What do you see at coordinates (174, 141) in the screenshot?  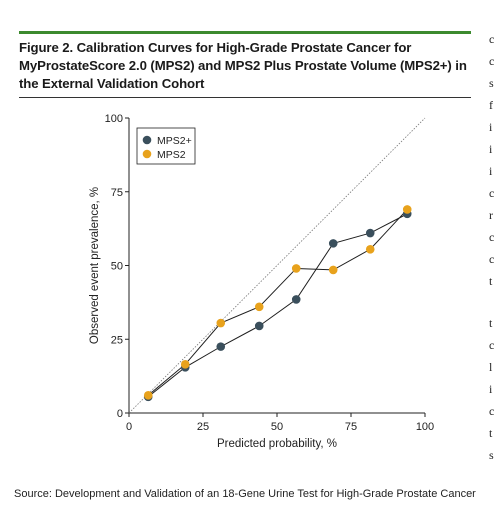 I see `legend-label: MPS2+` at bounding box center [174, 141].